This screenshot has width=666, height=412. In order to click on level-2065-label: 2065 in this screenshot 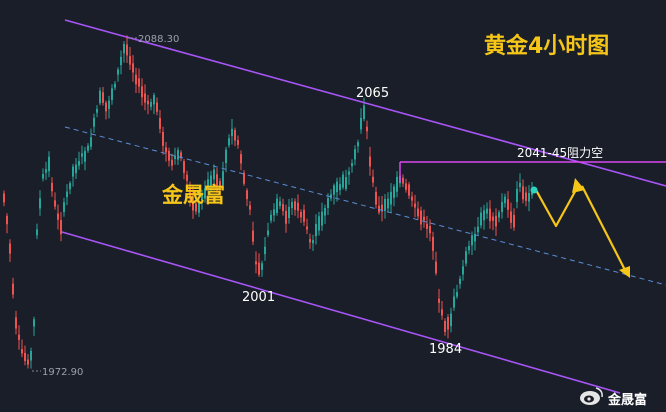, I will do `click(372, 93)`.